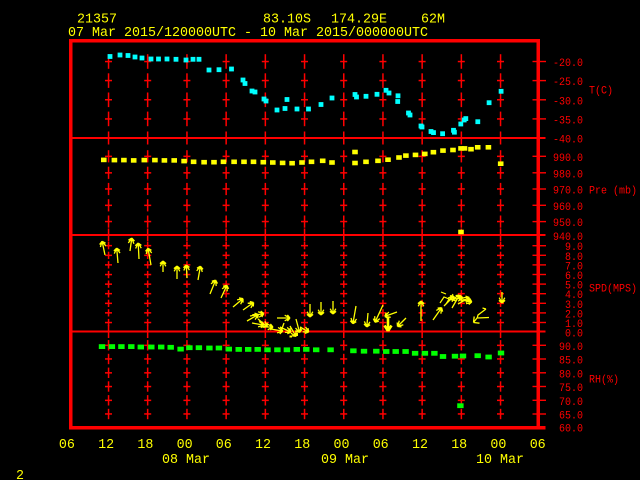  I want to click on svg-text: 4.0, so click(574, 296).